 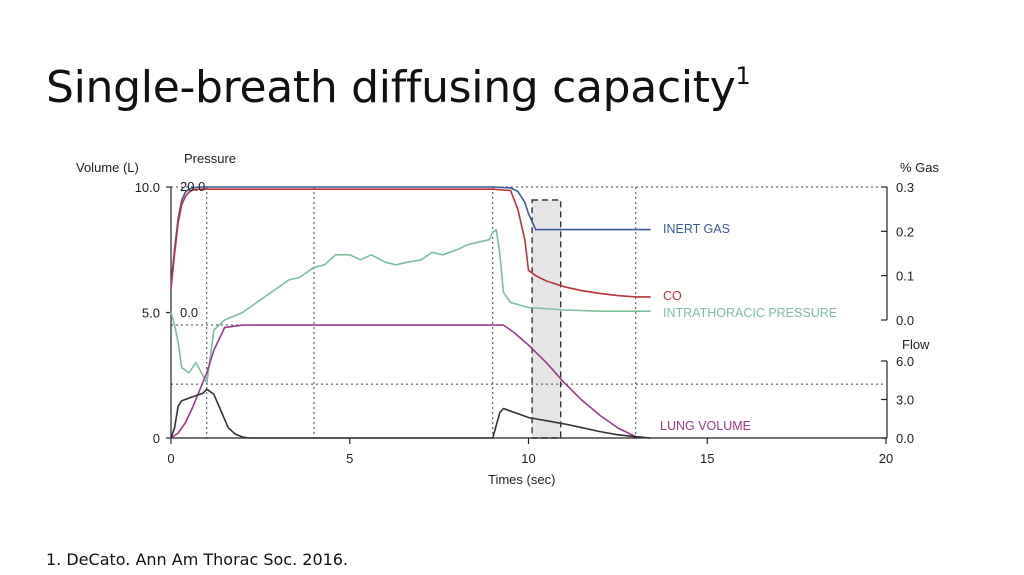 What do you see at coordinates (920, 167) in the screenshot?
I see `gas-axis-title: % Gas` at bounding box center [920, 167].